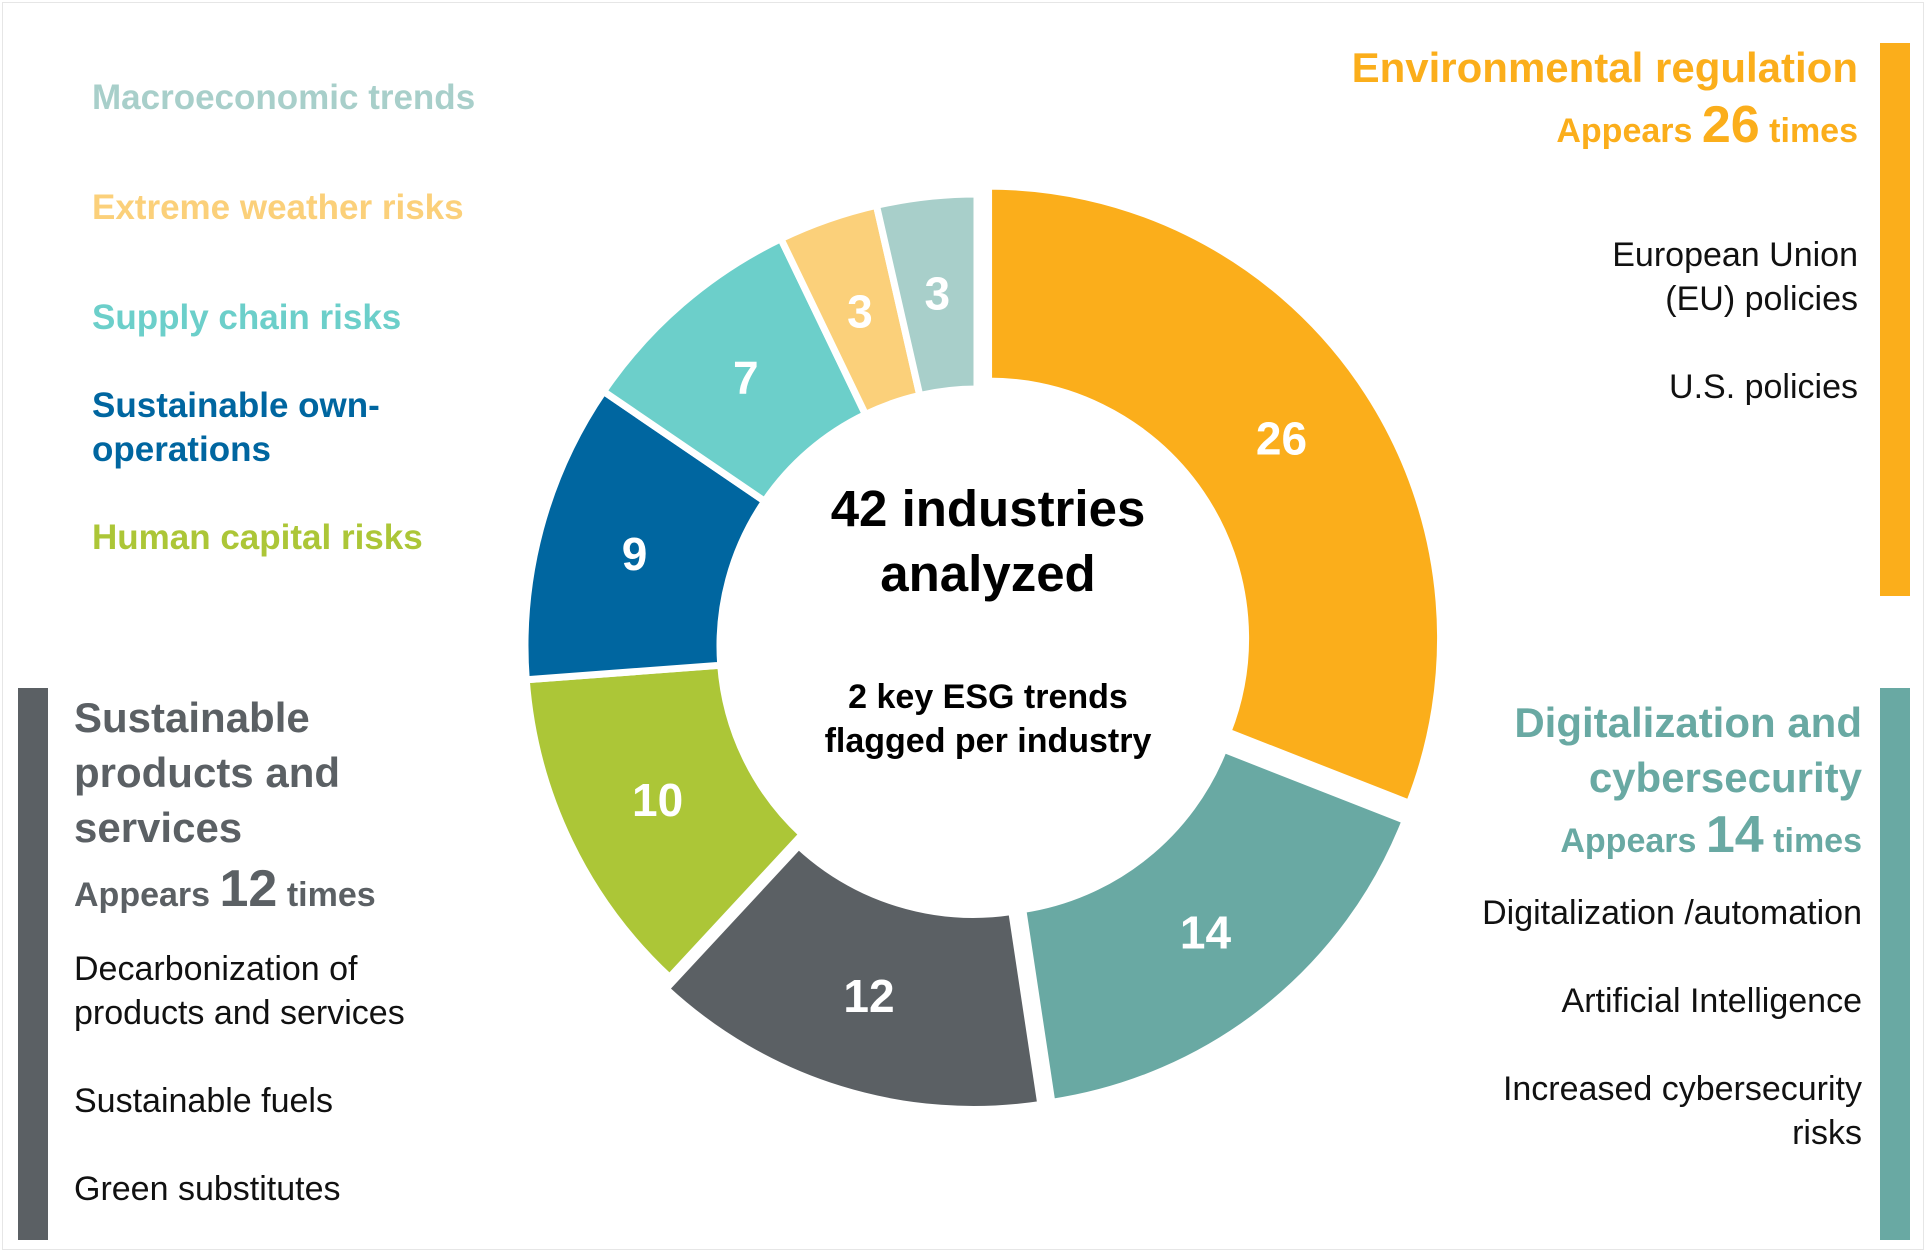 The height and width of the screenshot is (1252, 1926). Describe the element at coordinates (207, 772) in the screenshot. I see `callout-title: Sustainable products and services` at that location.